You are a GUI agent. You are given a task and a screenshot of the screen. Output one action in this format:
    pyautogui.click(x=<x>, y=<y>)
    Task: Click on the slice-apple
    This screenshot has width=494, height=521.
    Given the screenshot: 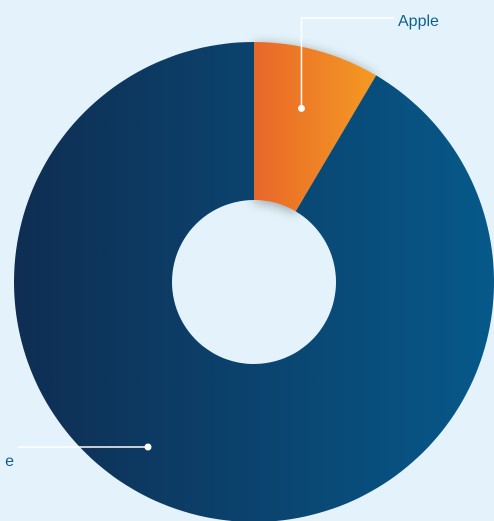 What is the action you would take?
    pyautogui.click(x=315, y=127)
    